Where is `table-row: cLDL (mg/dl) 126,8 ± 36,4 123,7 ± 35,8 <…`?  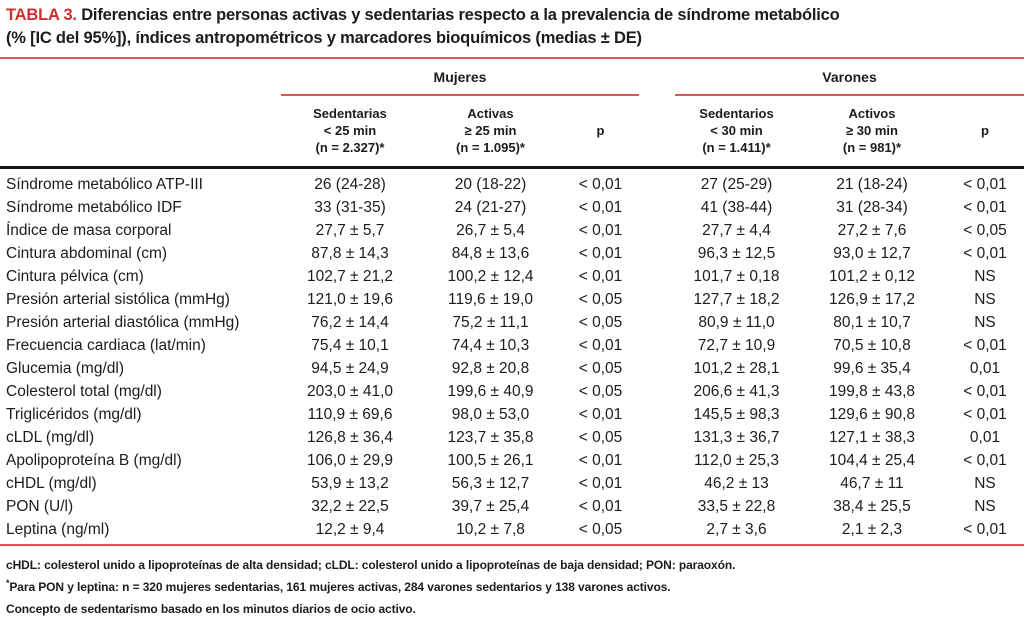
table-row: cLDL (mg/dl) 126,8 ± 36,4 123,7 ± 35,8 <… is located at coordinates (512, 437).